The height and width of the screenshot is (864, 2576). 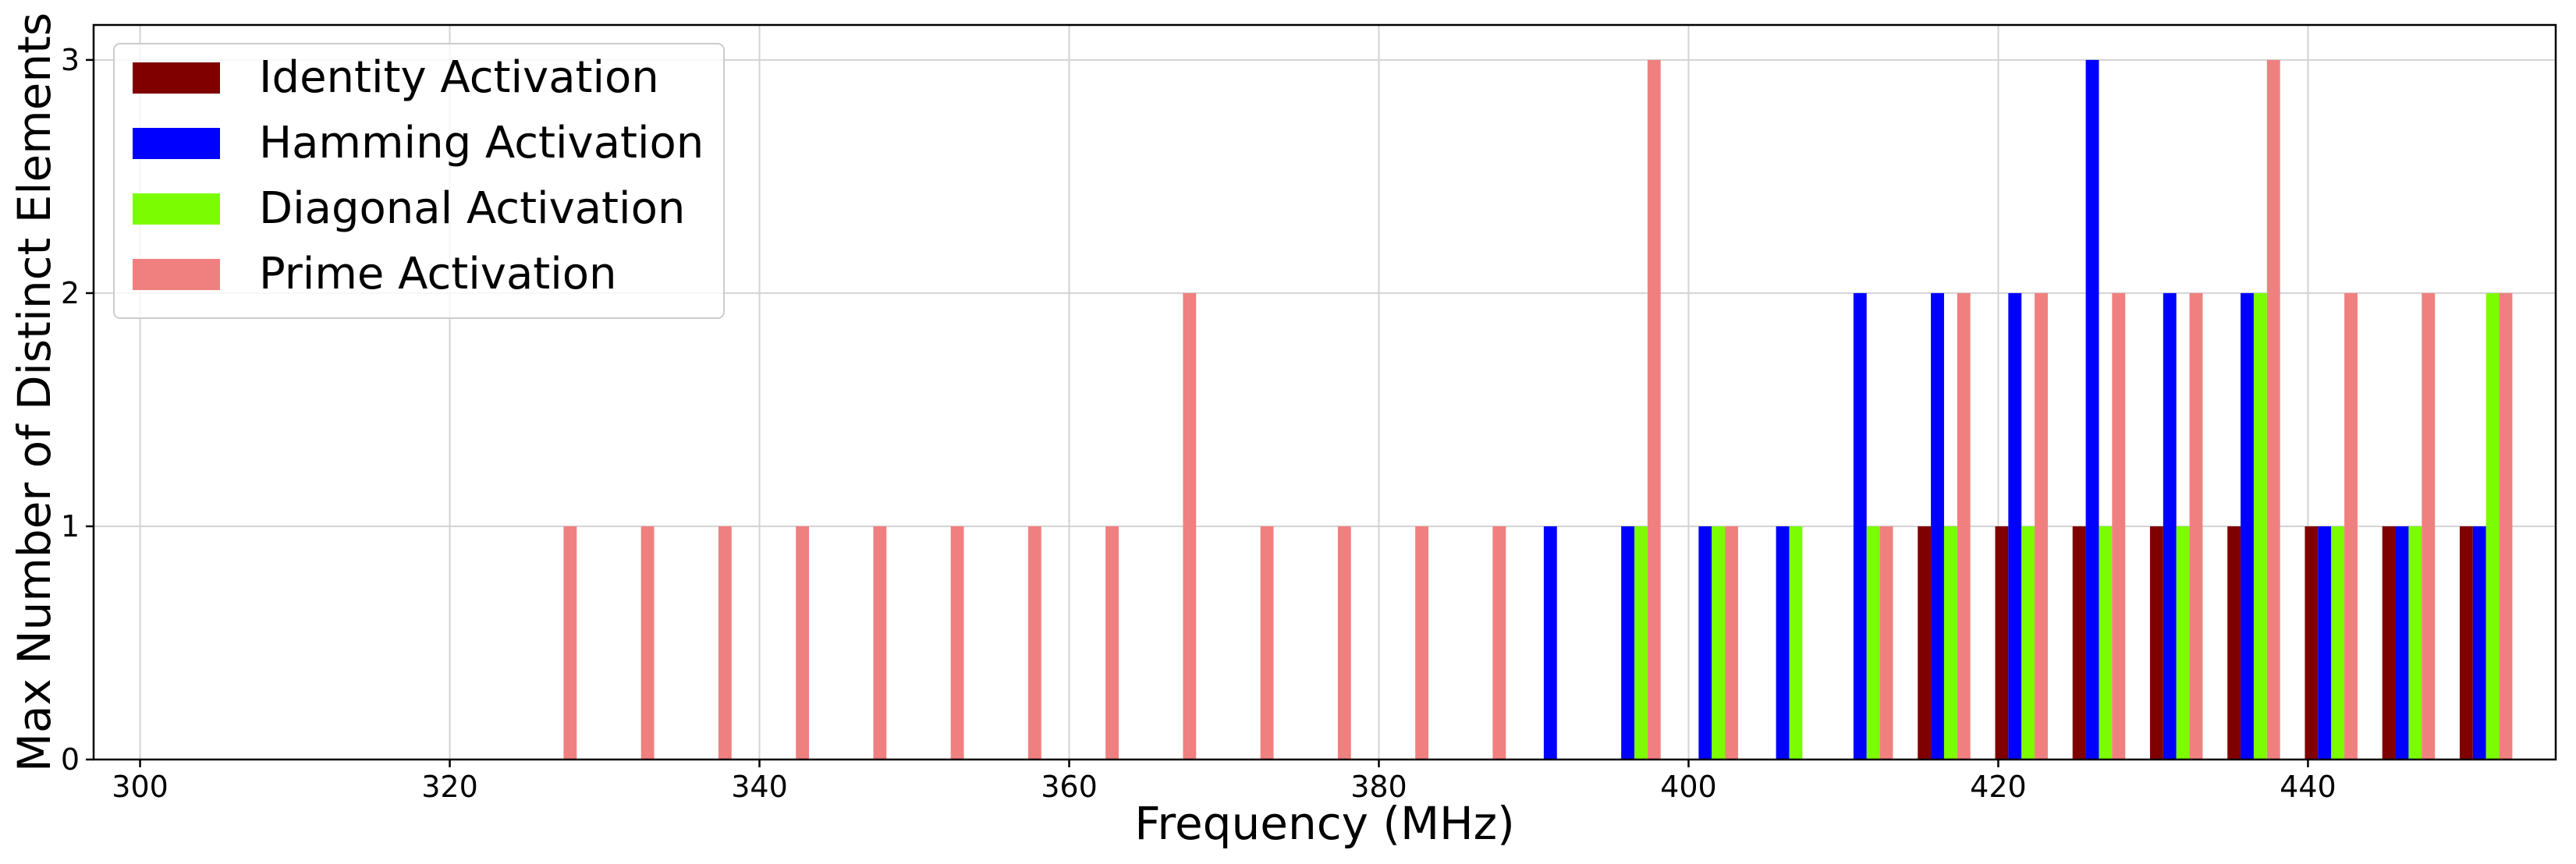 What do you see at coordinates (70, 759) in the screenshot?
I see `y-tick-label: 0` at bounding box center [70, 759].